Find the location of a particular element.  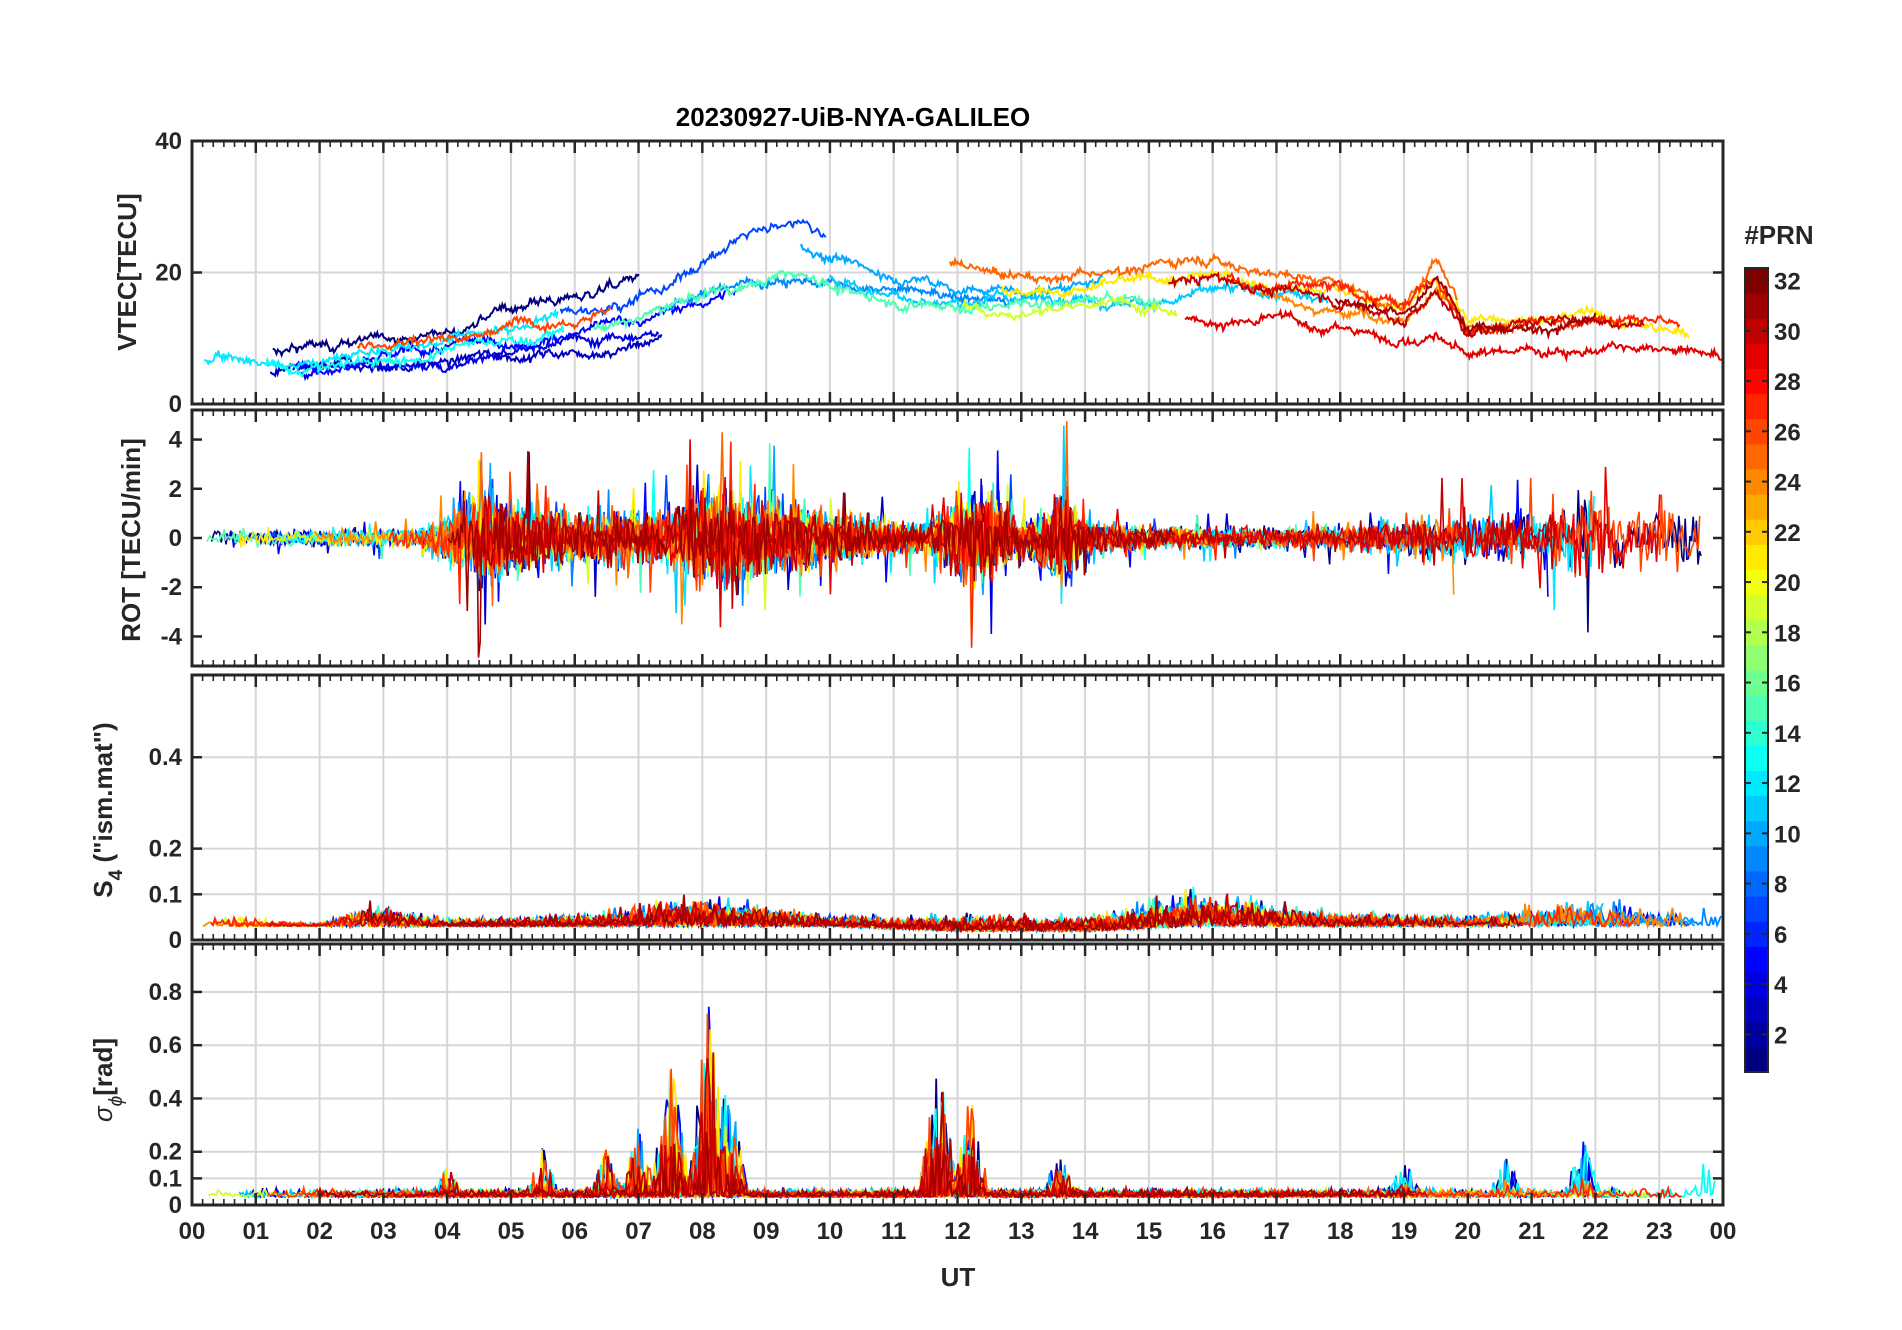

colorbar-tick-label: 8 is located at coordinates (1780, 885).